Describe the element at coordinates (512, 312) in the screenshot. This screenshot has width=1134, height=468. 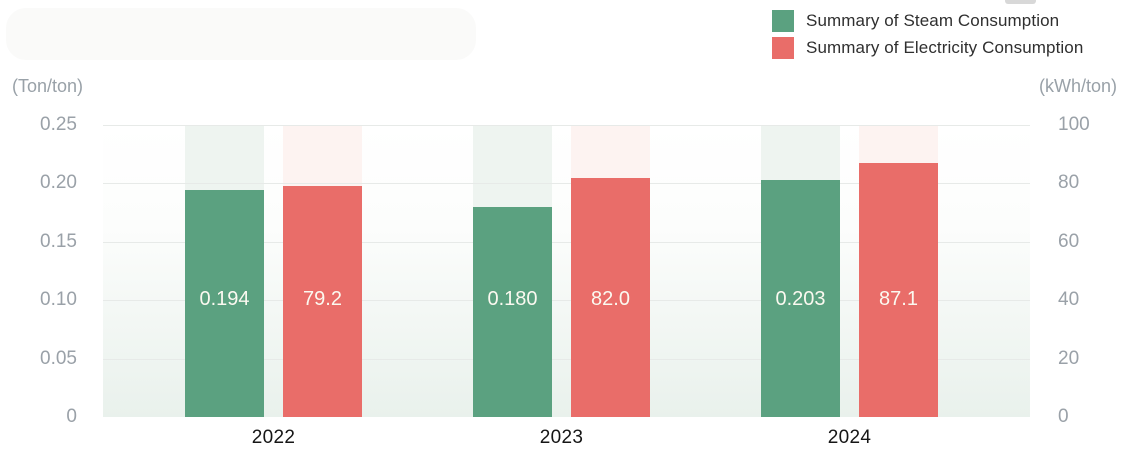
I see `steam-bar-2023: 0.180` at that location.